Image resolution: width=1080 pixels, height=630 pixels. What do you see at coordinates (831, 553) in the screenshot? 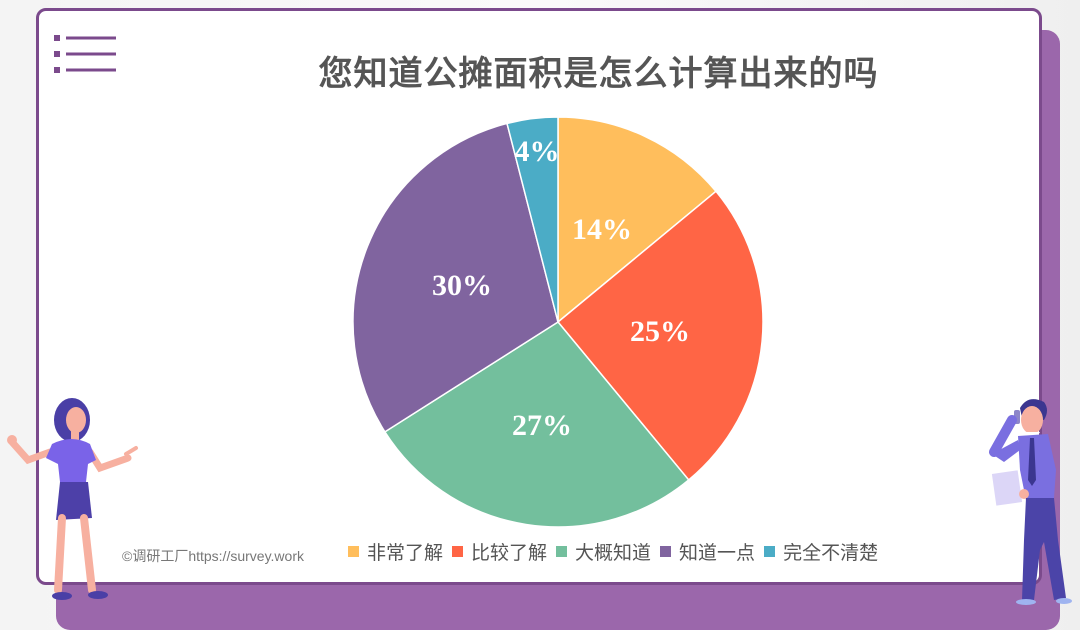
I see `legend-label: 完全不清楚` at bounding box center [831, 553].